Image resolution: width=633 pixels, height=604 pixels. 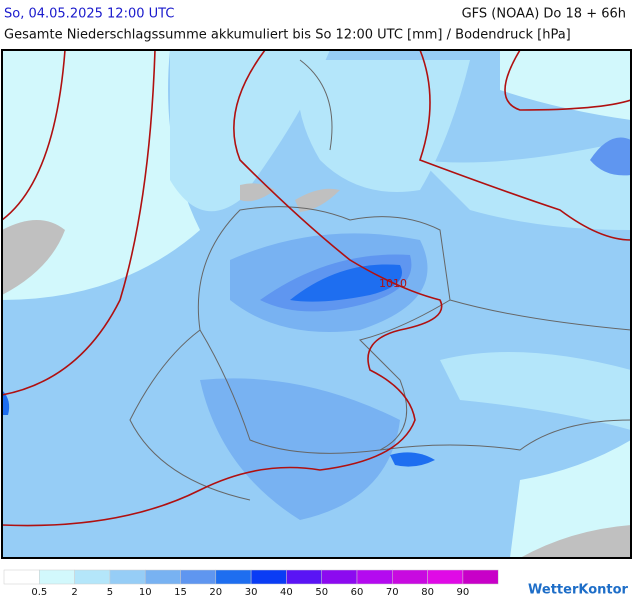 What do you see at coordinates (544, 14) in the screenshot?
I see `model-run: GFS (NOAA) Do 18 + 66h` at bounding box center [544, 14].